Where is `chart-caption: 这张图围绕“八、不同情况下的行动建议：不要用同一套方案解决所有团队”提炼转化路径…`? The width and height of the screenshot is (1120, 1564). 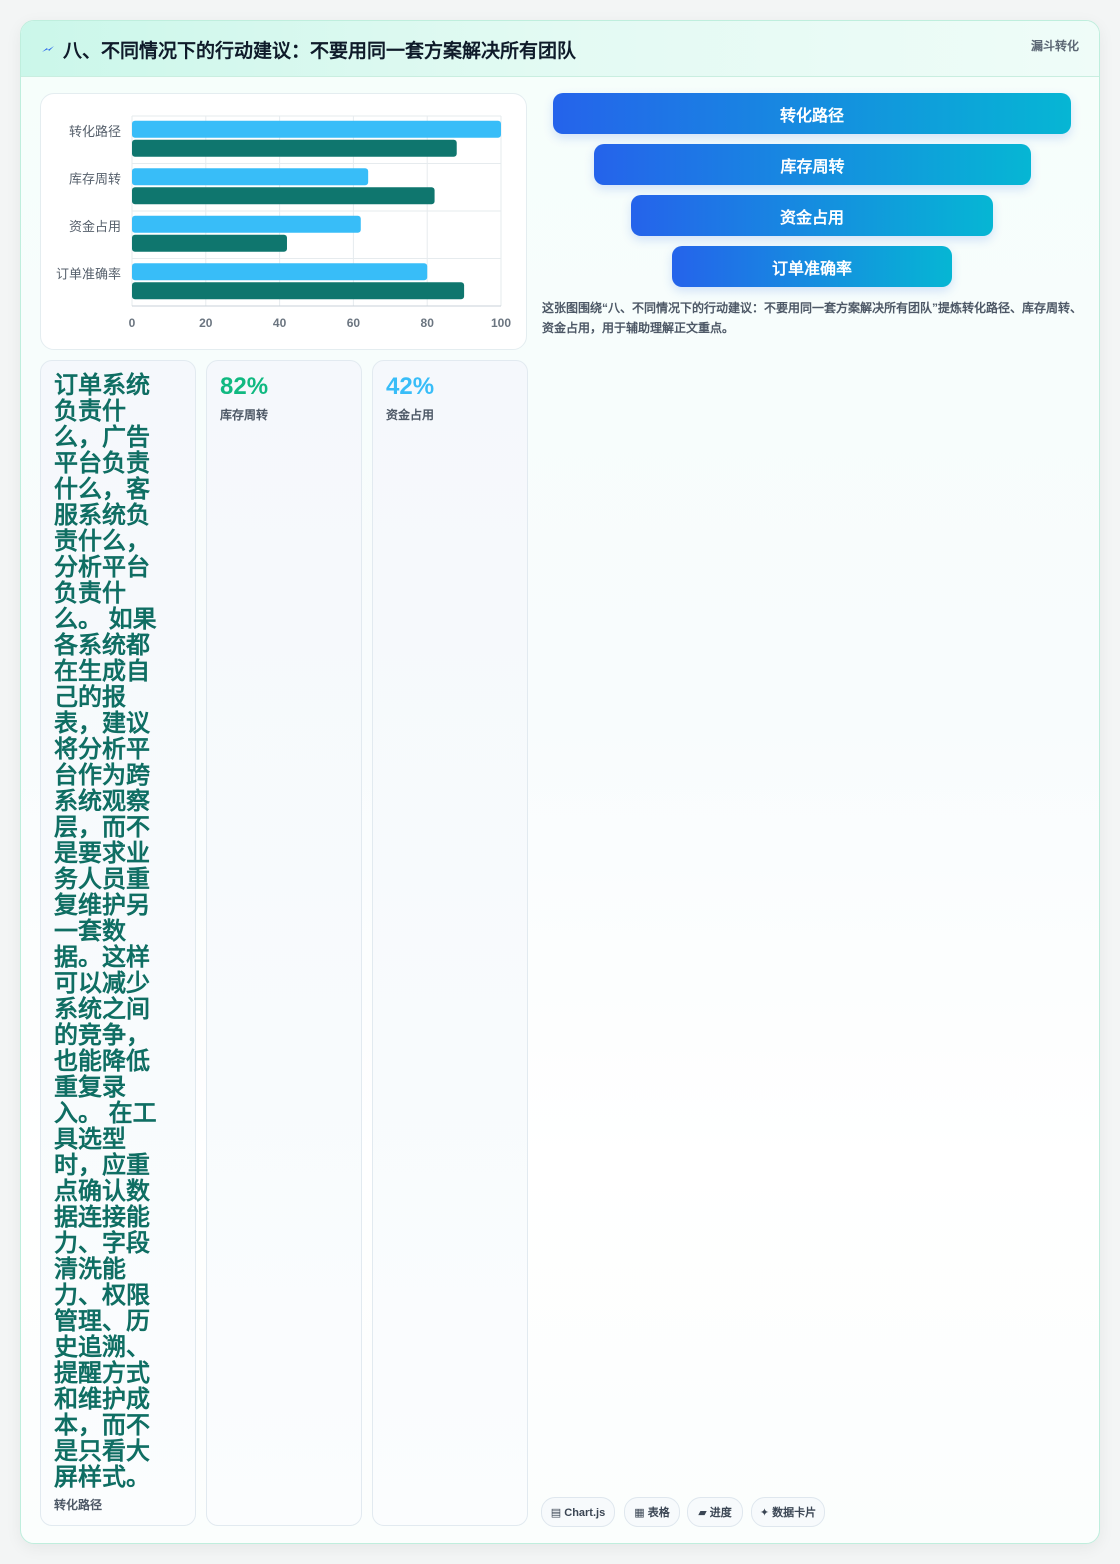
chart-caption: 这张图围绕“八、不同情况下的行动建议：不要用同一套方案解决所有团队”提炼转化路径… is located at coordinates (812, 318).